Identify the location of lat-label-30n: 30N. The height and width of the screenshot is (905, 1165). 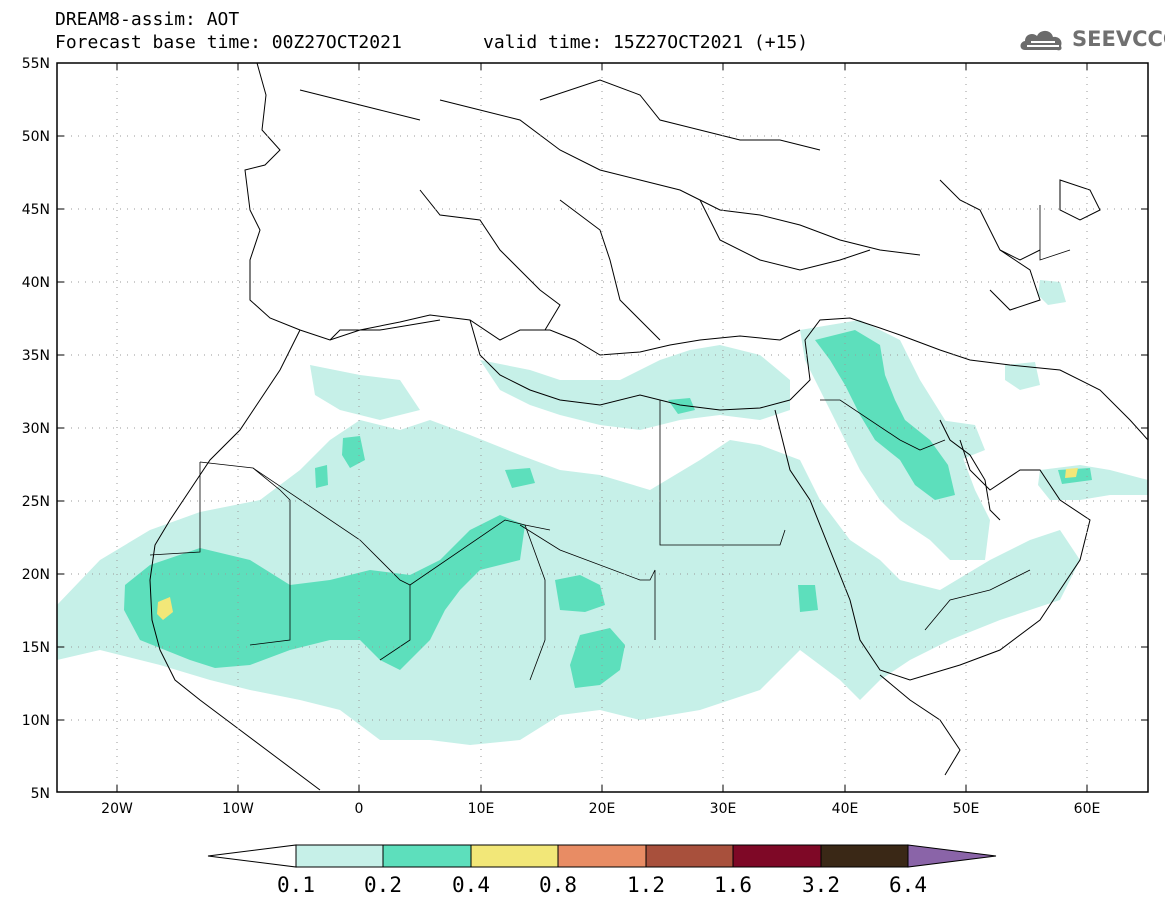
(36, 429).